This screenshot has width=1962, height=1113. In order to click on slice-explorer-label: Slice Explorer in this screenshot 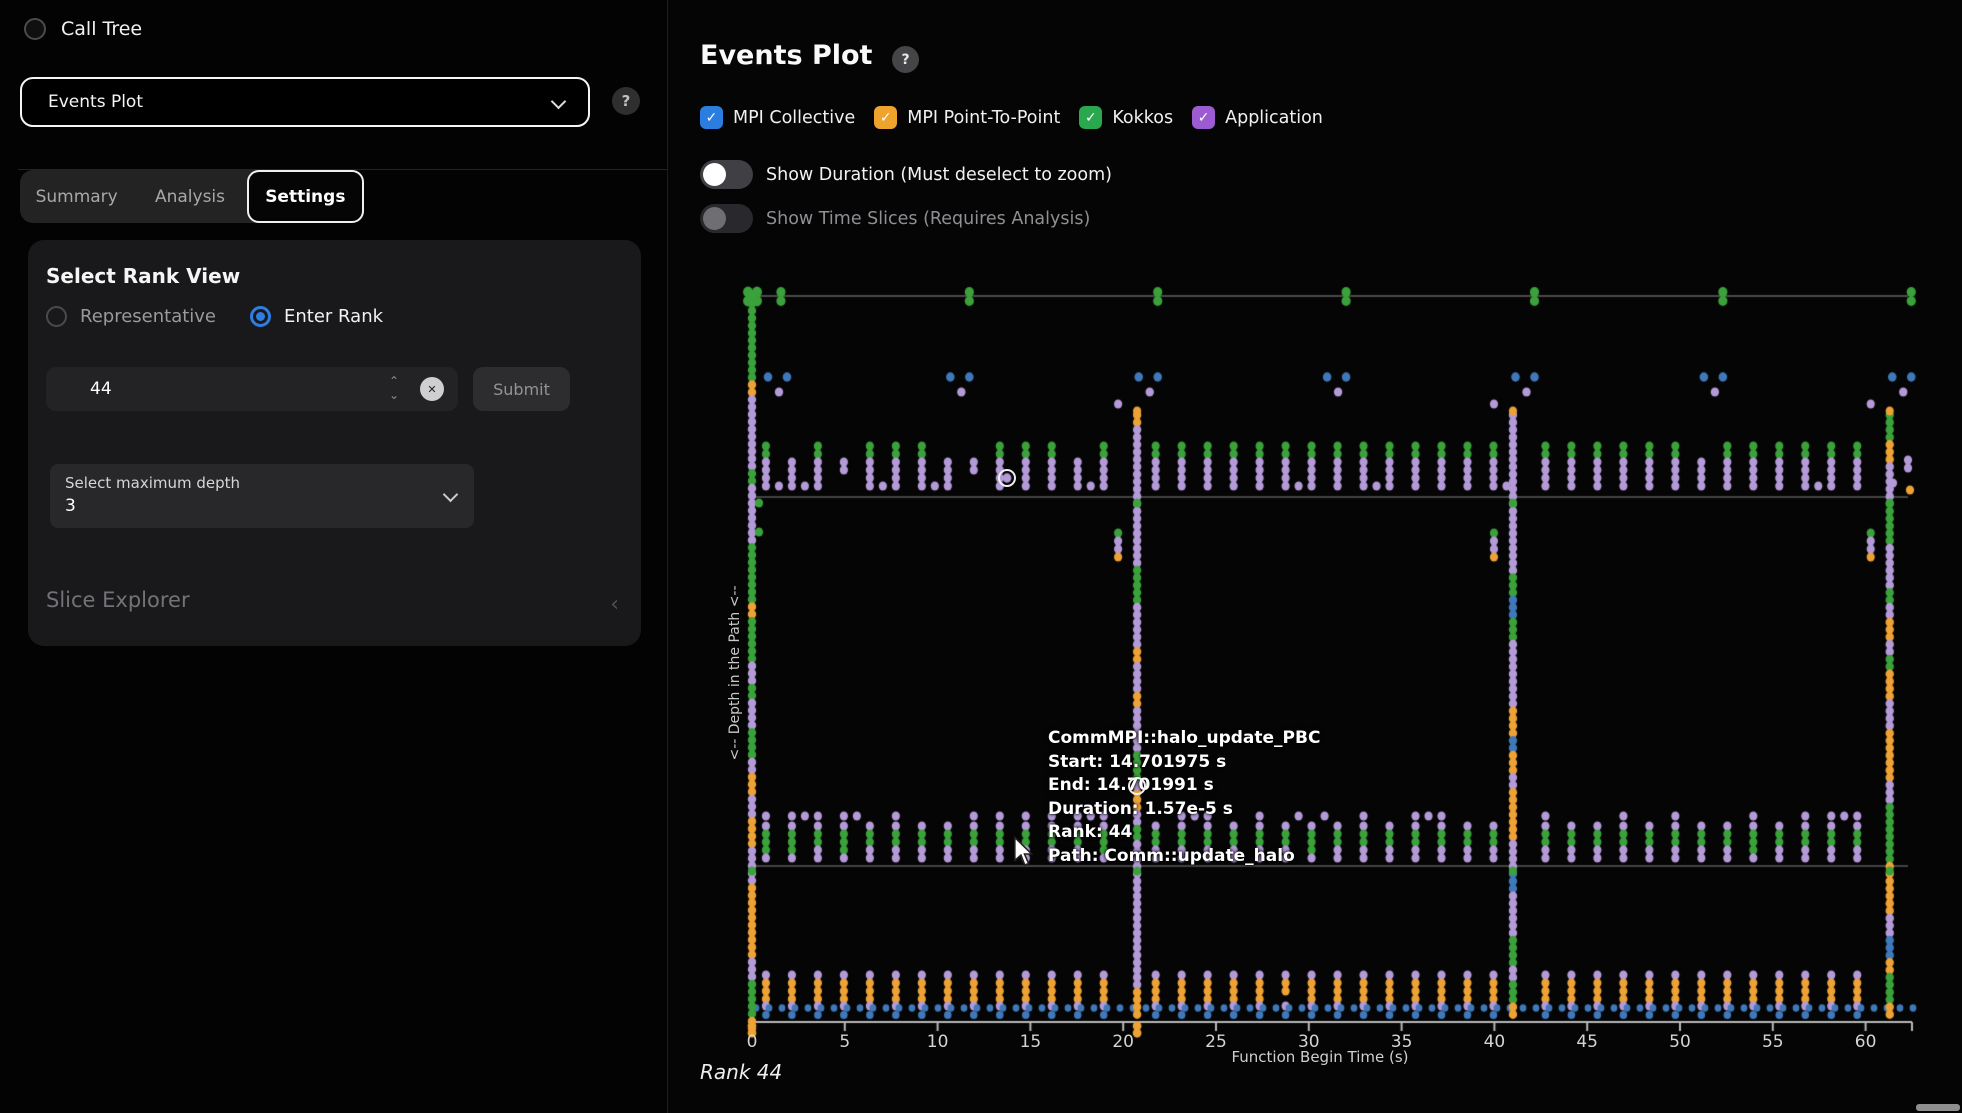, I will do `click(118, 600)`.